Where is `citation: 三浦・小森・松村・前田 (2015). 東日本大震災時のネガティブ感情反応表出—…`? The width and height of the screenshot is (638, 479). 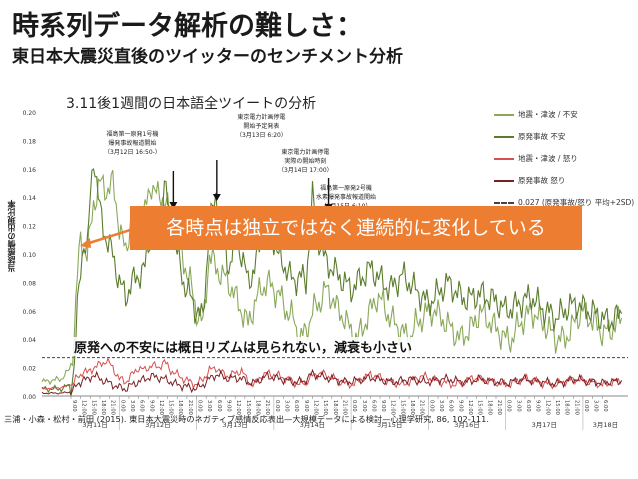
citation: 三浦・小森・松村・前田 (2015). 東日本大震災時のネガティブ感情反応表出—… is located at coordinates (246, 419).